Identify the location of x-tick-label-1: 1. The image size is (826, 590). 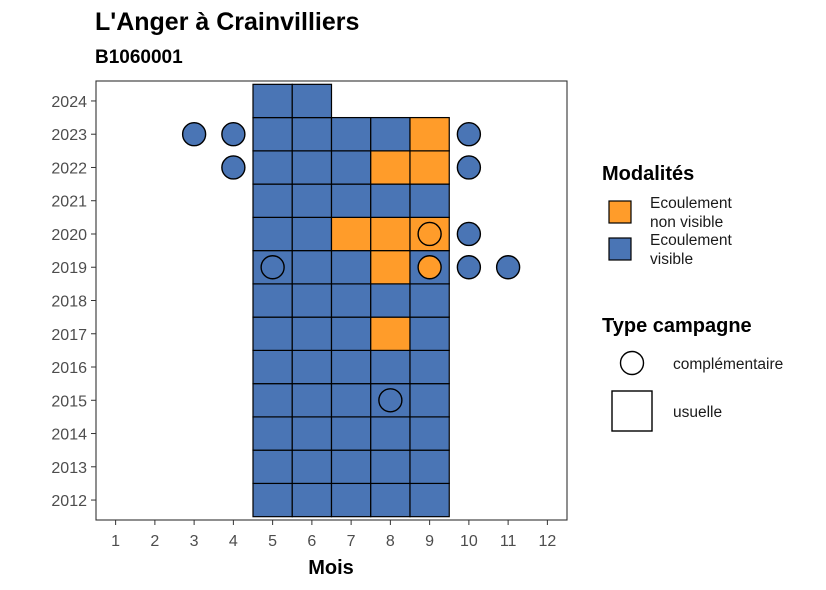
(115, 541).